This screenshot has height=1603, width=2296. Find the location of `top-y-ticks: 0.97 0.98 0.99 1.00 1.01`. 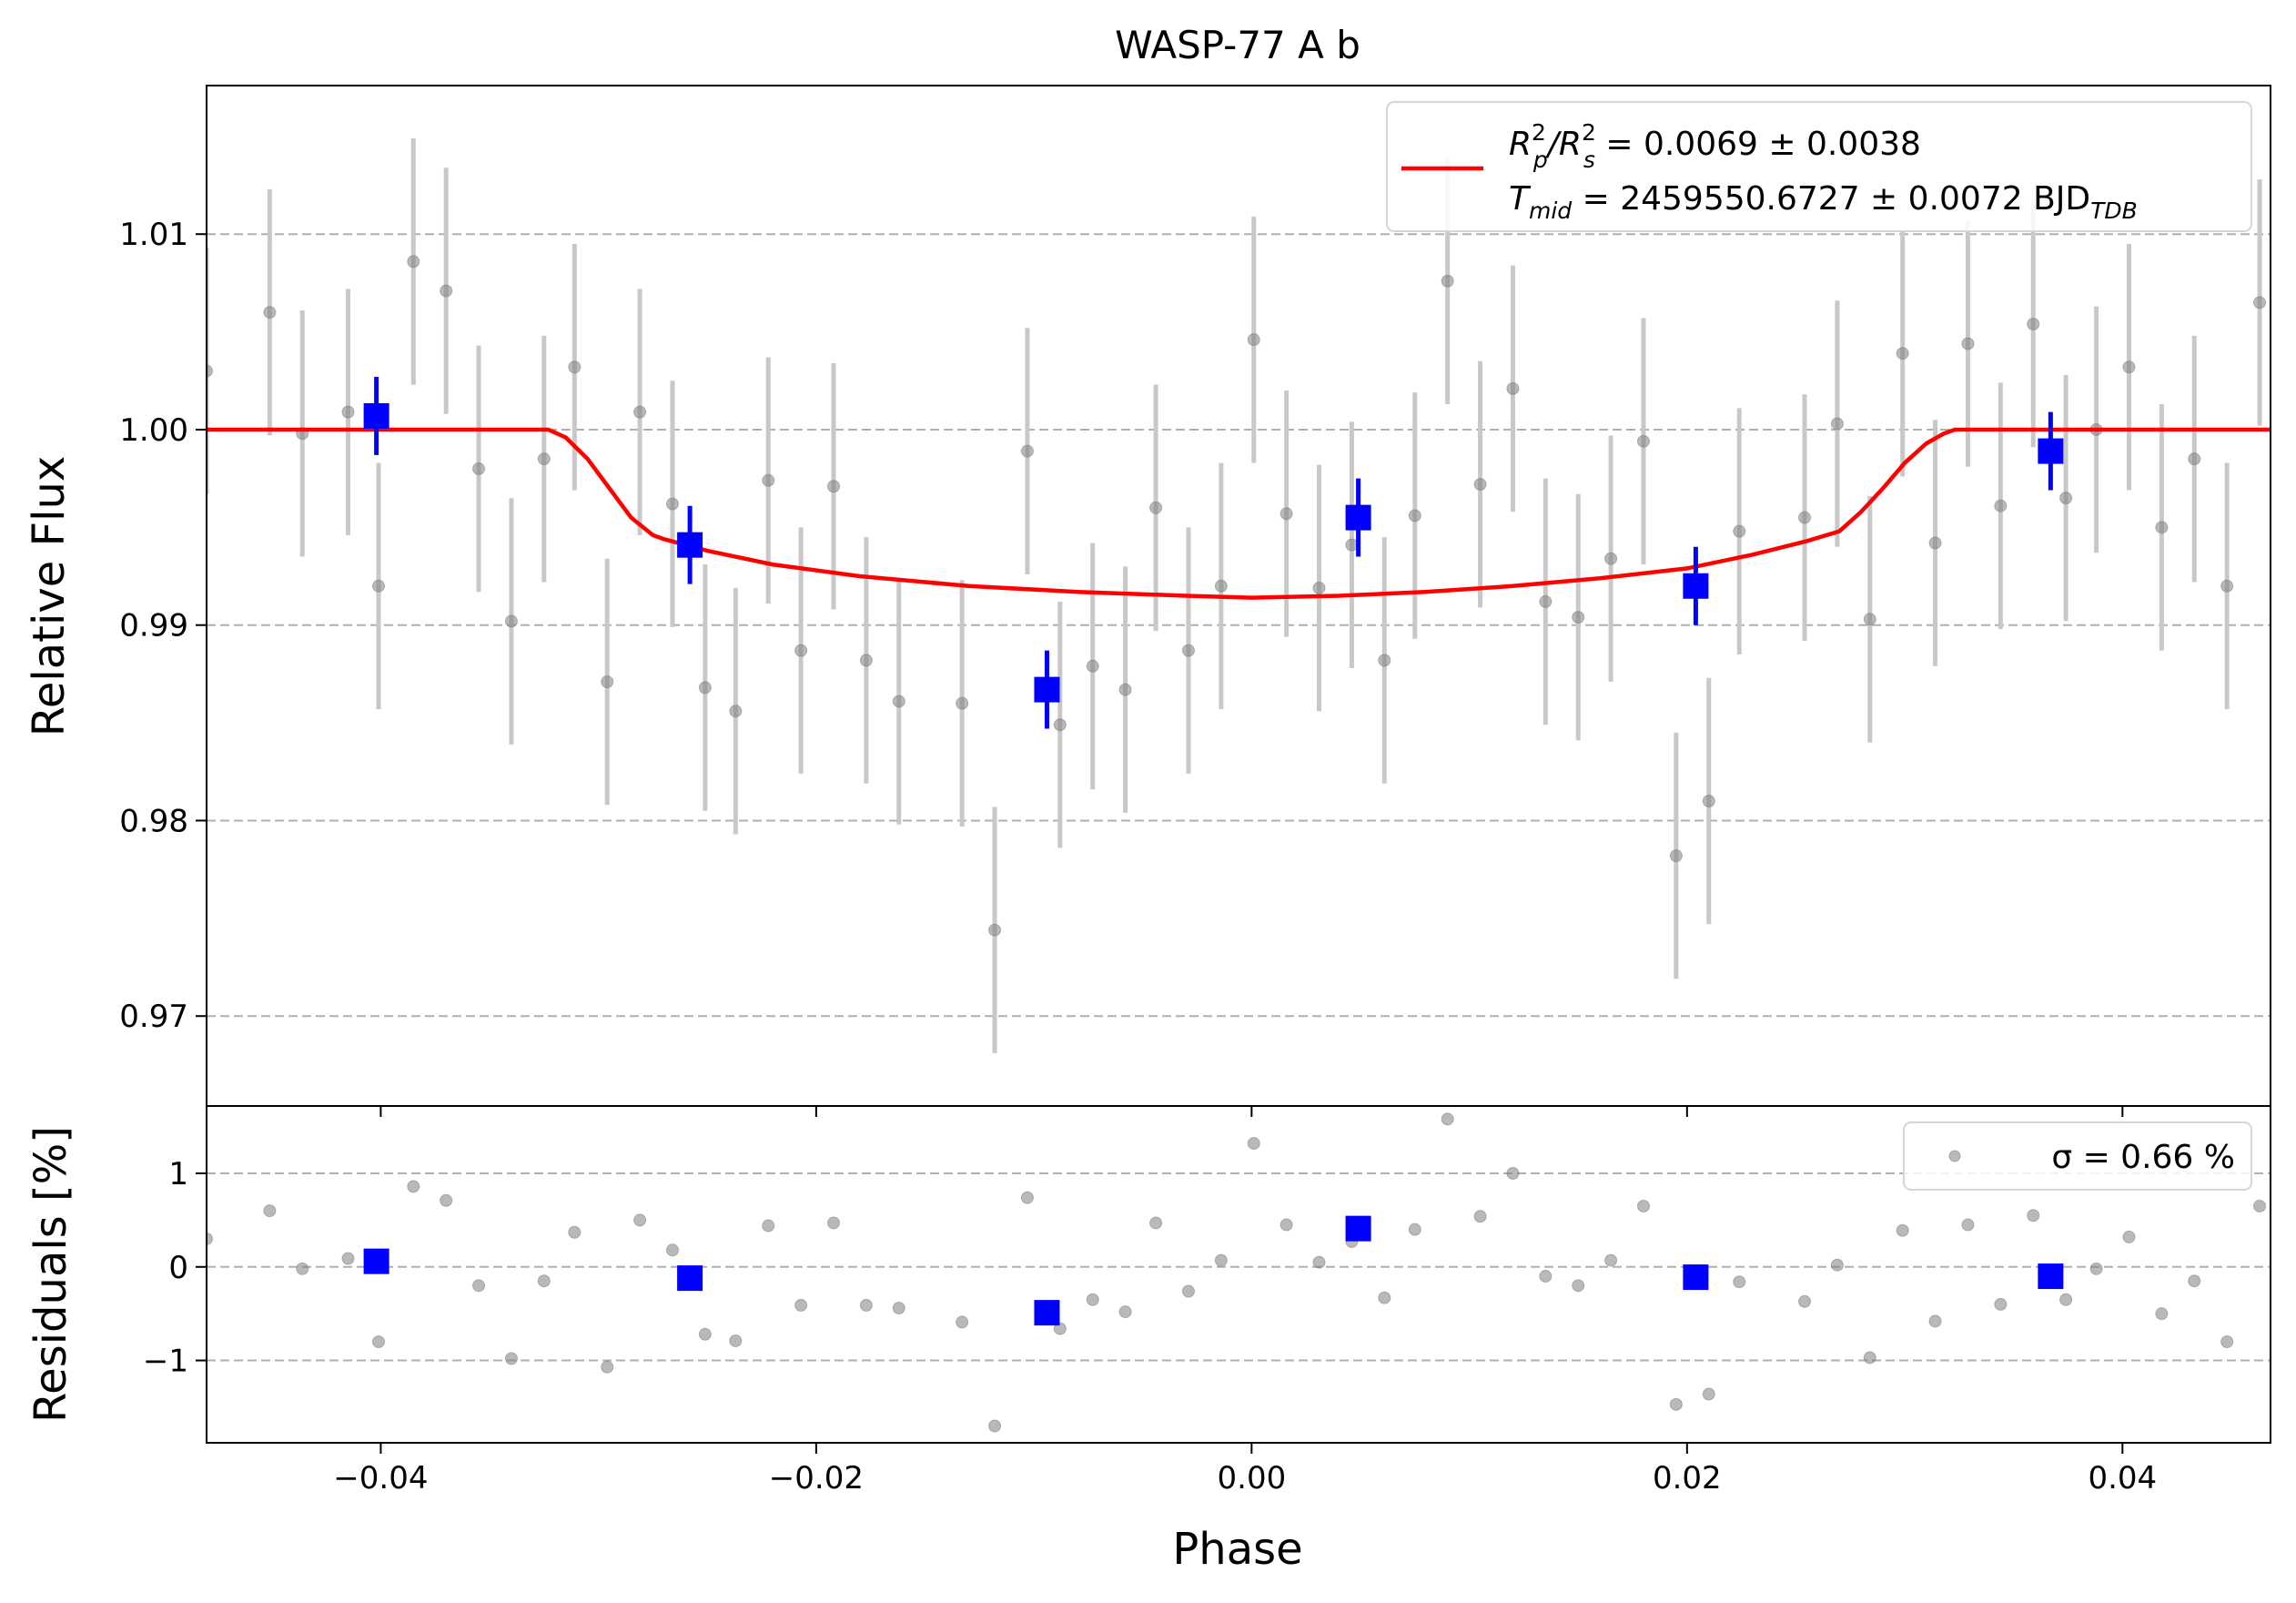

top-y-ticks: 0.97 0.98 0.99 1.00 1.01 is located at coordinates (163, 626).